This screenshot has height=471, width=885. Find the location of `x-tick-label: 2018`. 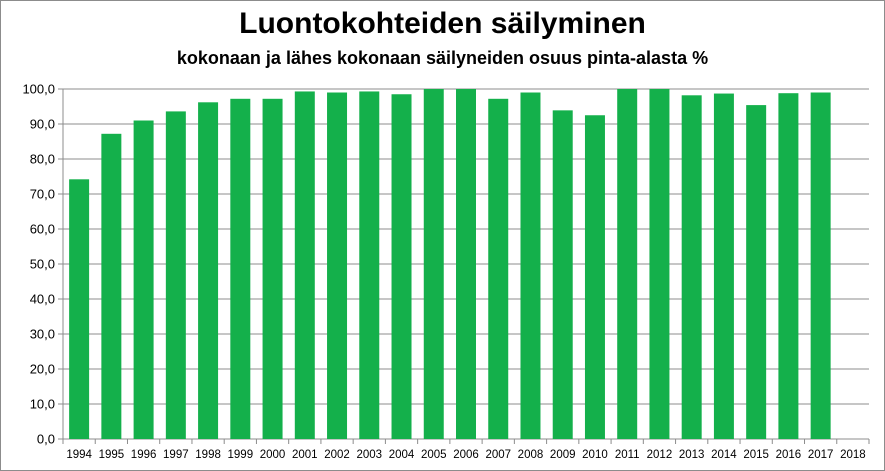

x-tick-label: 2018 is located at coordinates (853, 455).